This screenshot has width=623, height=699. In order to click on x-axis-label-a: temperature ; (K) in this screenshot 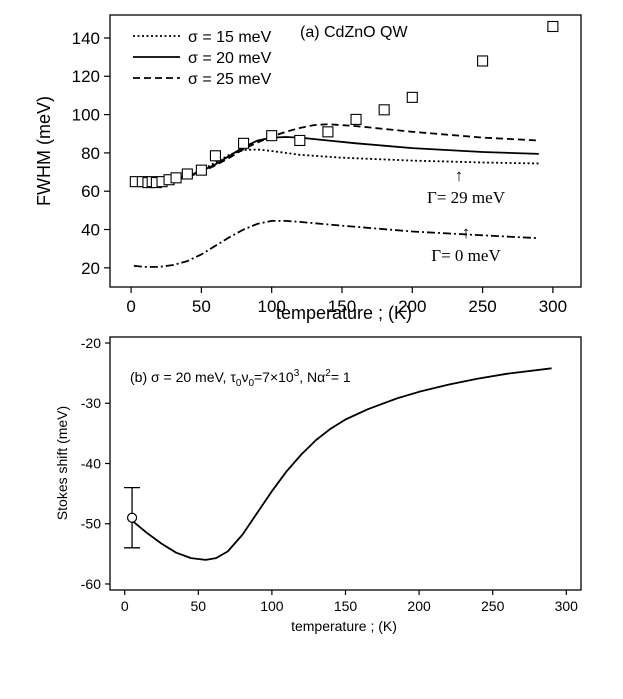, I will do `click(344, 313)`.